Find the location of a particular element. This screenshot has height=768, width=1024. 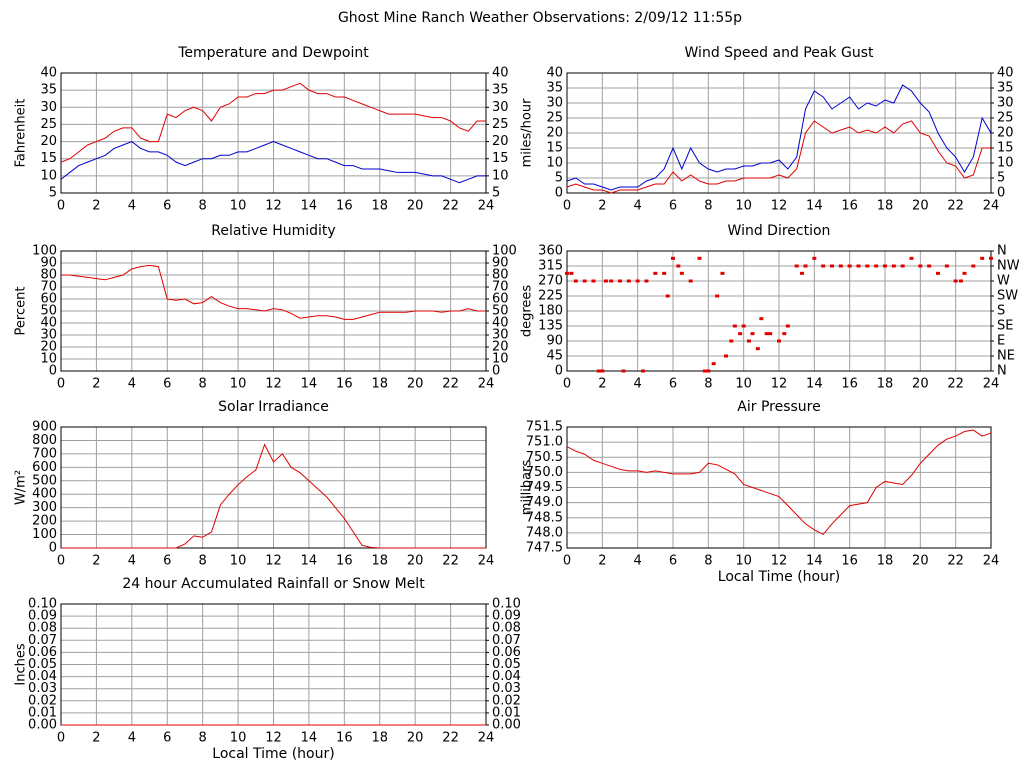

y2-tick-label: 90 is located at coordinates (500, 263).